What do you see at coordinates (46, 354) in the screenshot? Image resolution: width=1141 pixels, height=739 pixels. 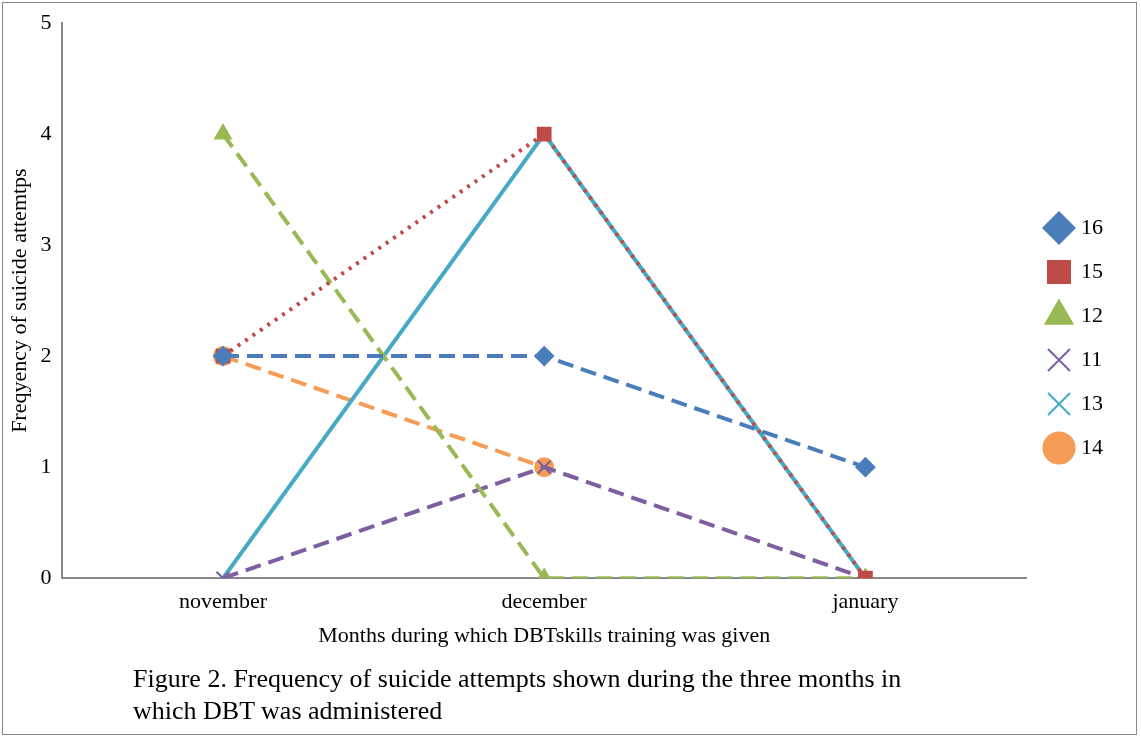 I see `y-tick-label: 2` at bounding box center [46, 354].